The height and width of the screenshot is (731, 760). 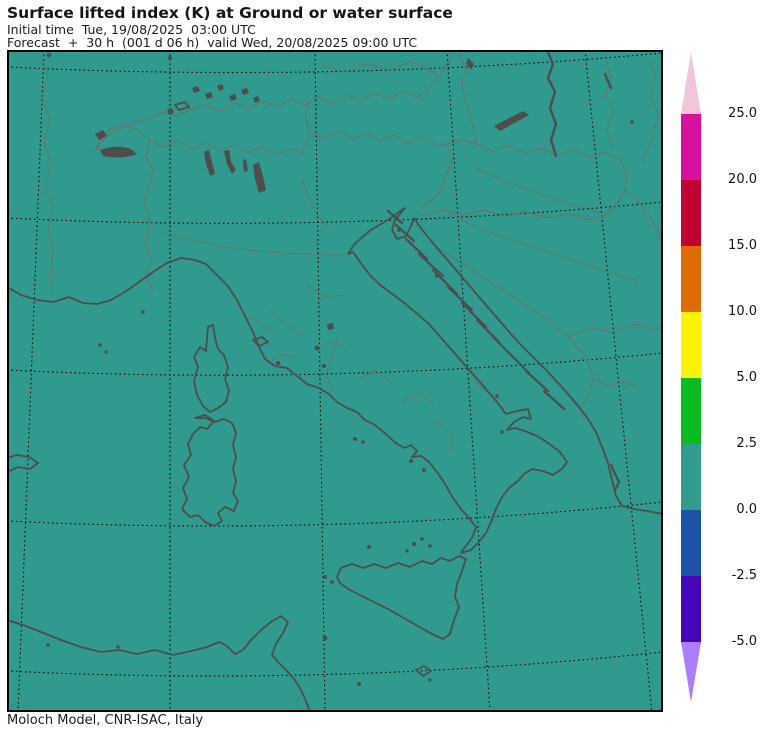 I want to click on colorbar-tick-label: 25.0, so click(x=742, y=113).